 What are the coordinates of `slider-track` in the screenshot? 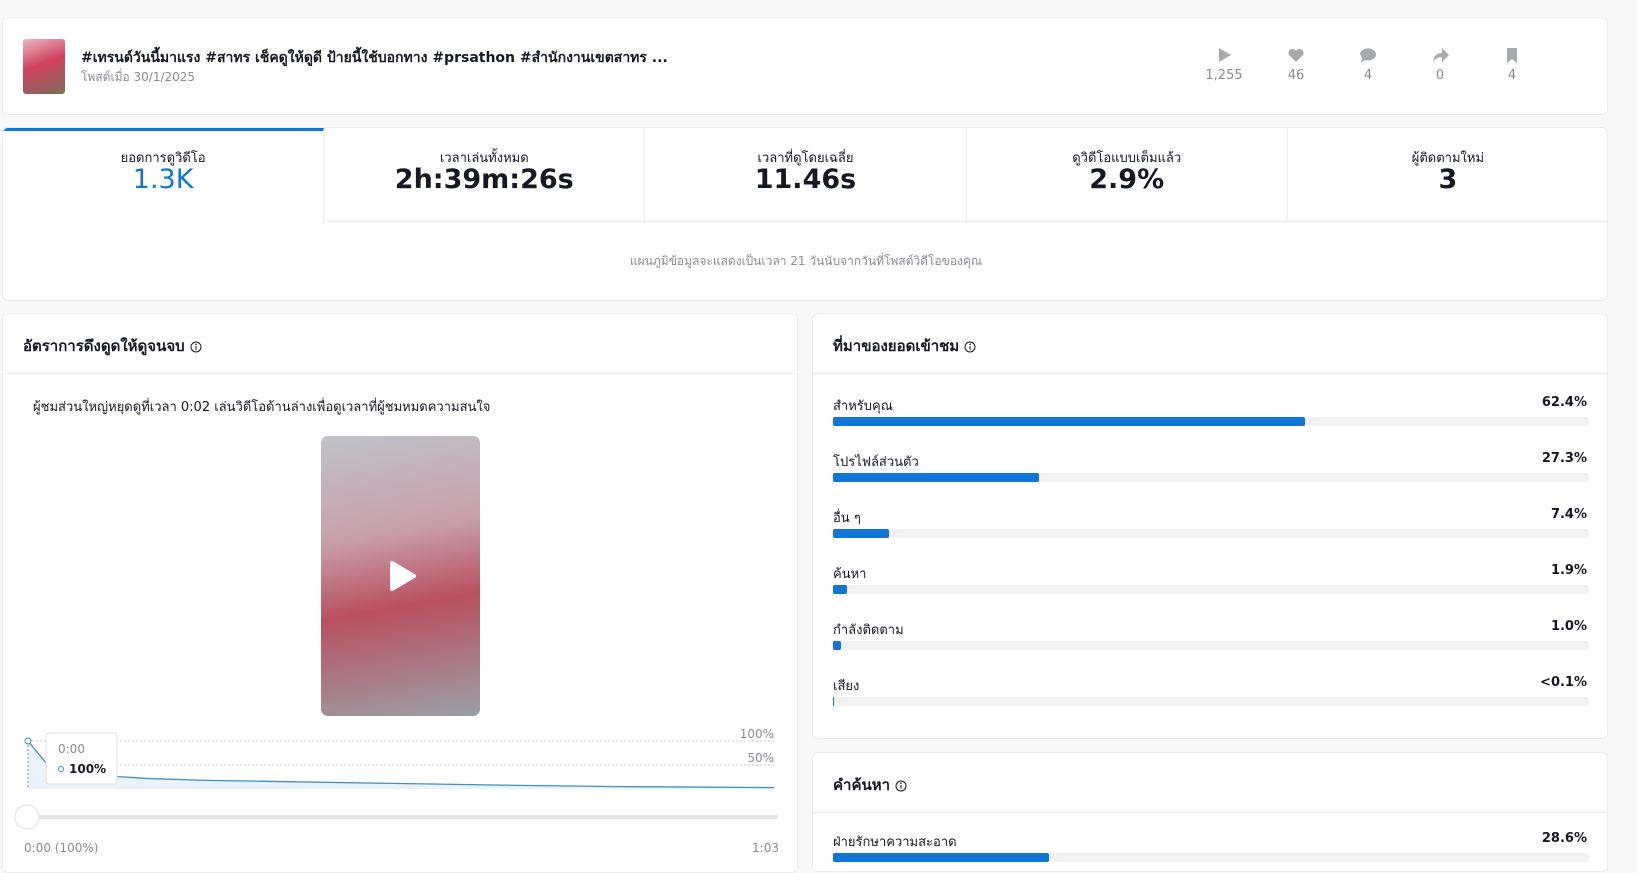 It's located at (396, 817).